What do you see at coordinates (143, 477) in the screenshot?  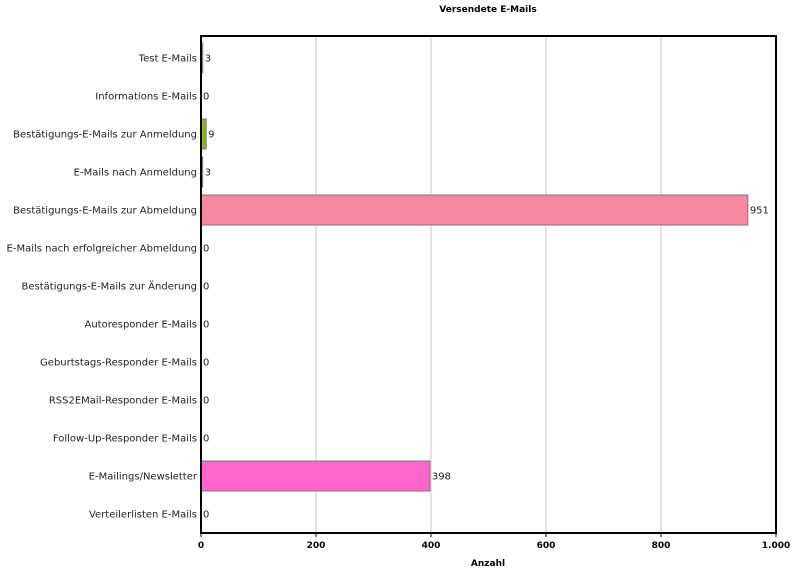 I see `category-label: E-Mailings/Newsletter` at bounding box center [143, 477].